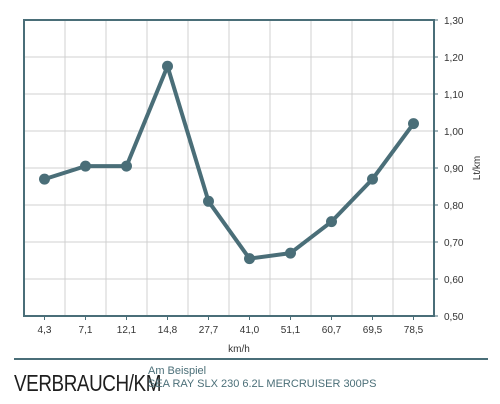  Describe the element at coordinates (168, 330) in the screenshot. I see `x-tick-label: 14,8` at that location.